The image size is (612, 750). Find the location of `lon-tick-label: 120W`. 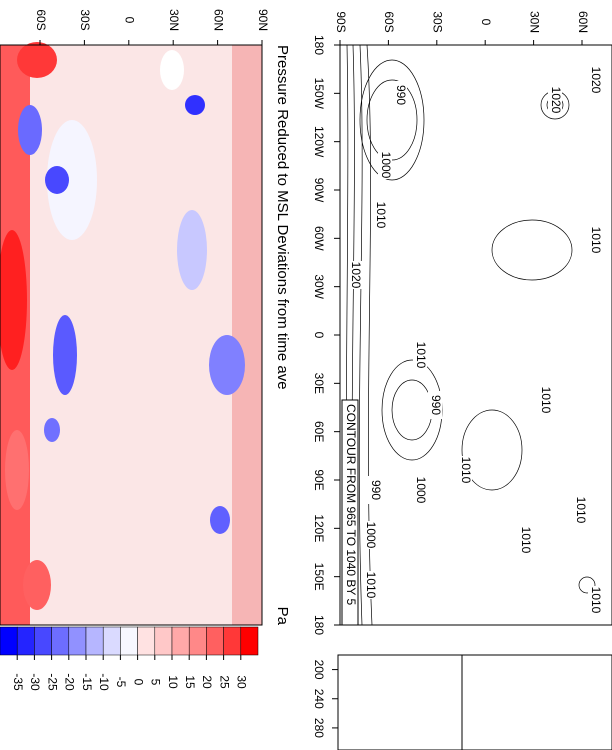

lon-tick-label: 120W is located at coordinates (319, 142).